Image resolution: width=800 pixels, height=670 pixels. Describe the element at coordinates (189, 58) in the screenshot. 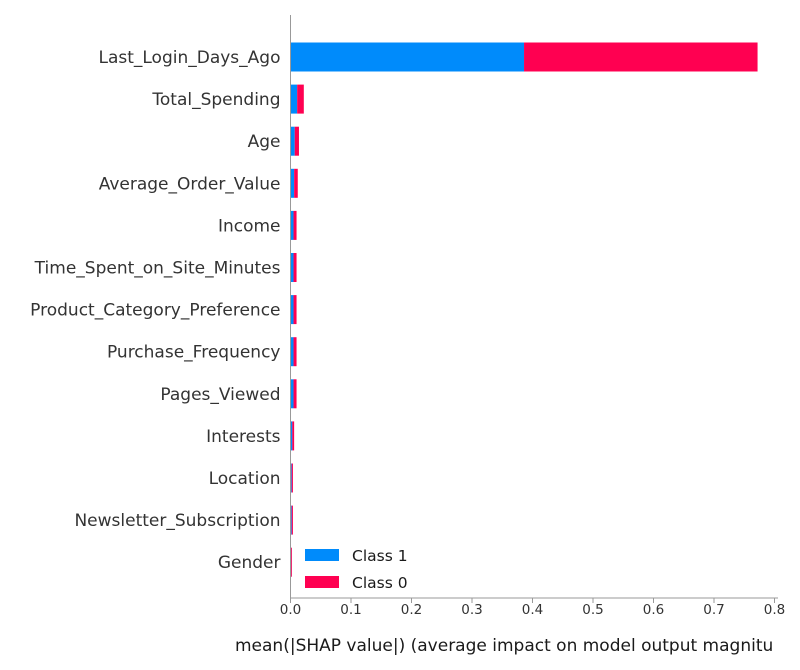

I see `feature-label: Last_Login_Days_Ago` at that location.